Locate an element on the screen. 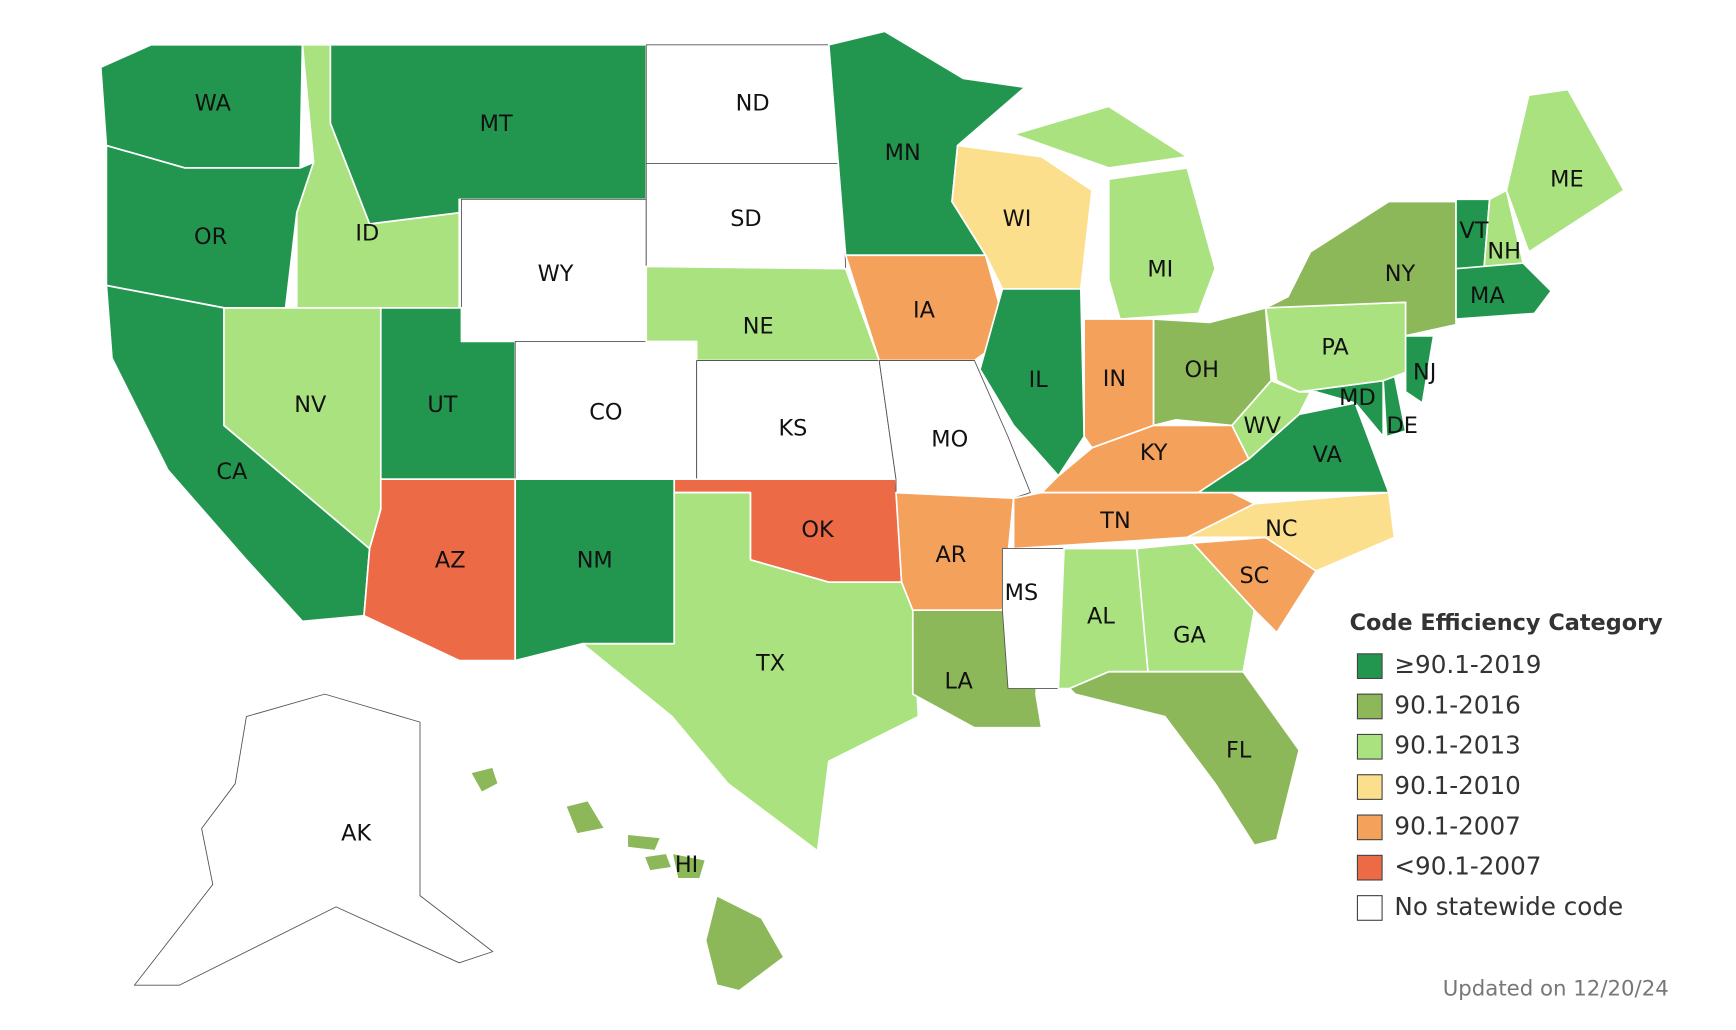  state-label: WA is located at coordinates (213, 104).